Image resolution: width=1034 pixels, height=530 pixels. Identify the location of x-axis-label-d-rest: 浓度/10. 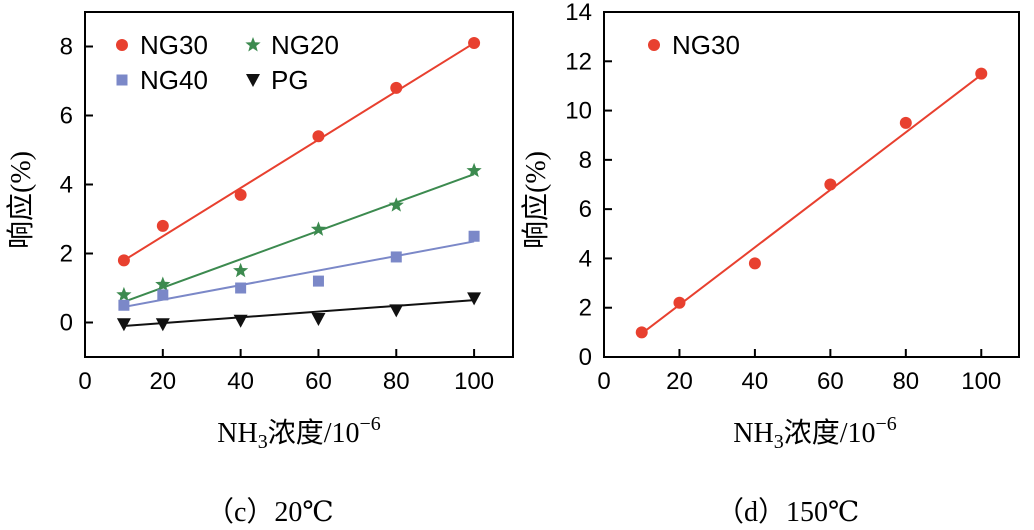
(830, 433).